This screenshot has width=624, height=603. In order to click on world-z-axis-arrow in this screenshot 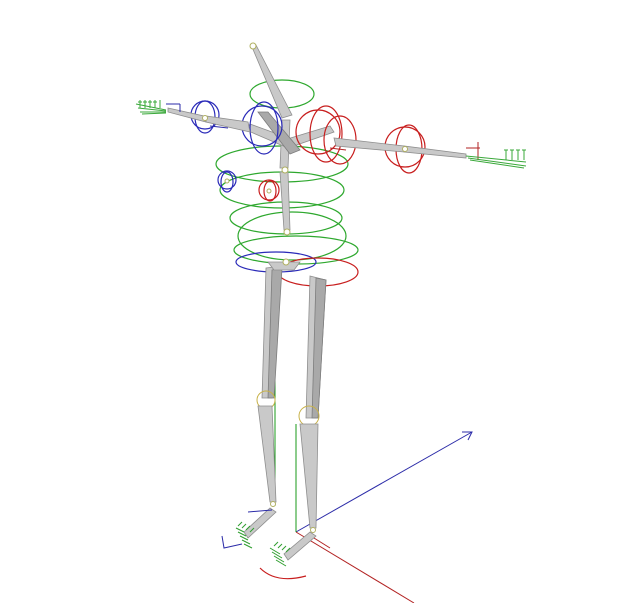, I will do `click(467, 436)`.